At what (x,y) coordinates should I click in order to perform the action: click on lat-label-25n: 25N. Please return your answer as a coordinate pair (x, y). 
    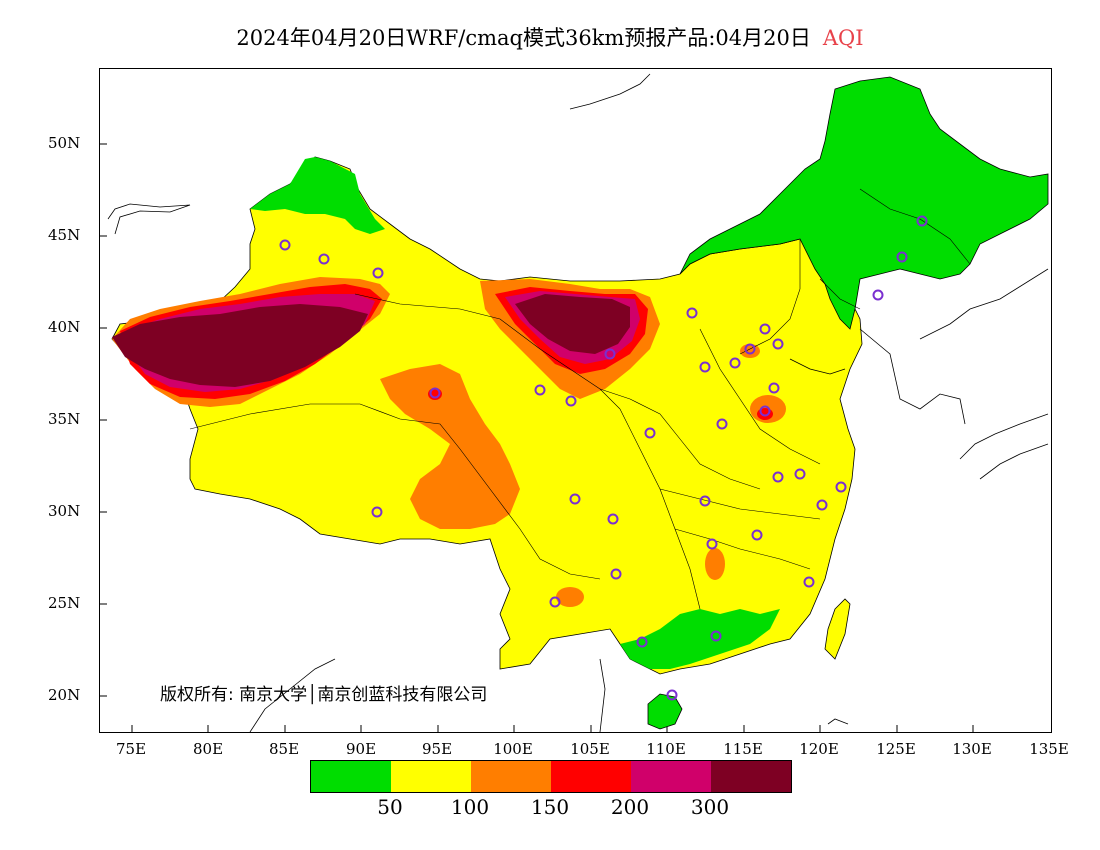
    Looking at the image, I should click on (64, 603).